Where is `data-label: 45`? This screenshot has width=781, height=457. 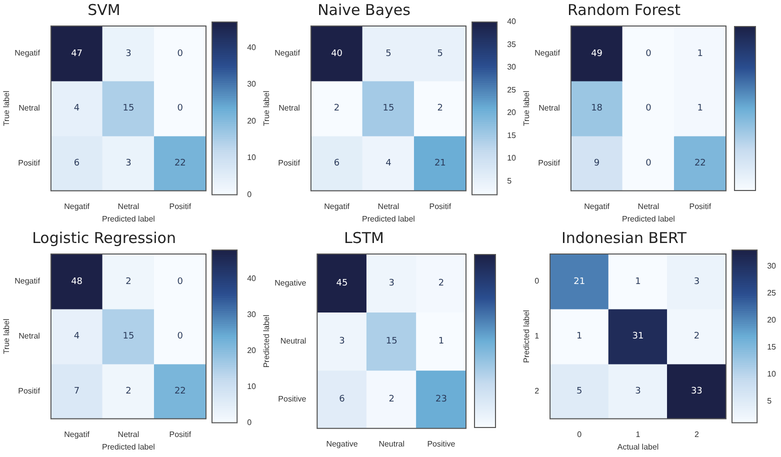 data-label: 45 is located at coordinates (342, 283).